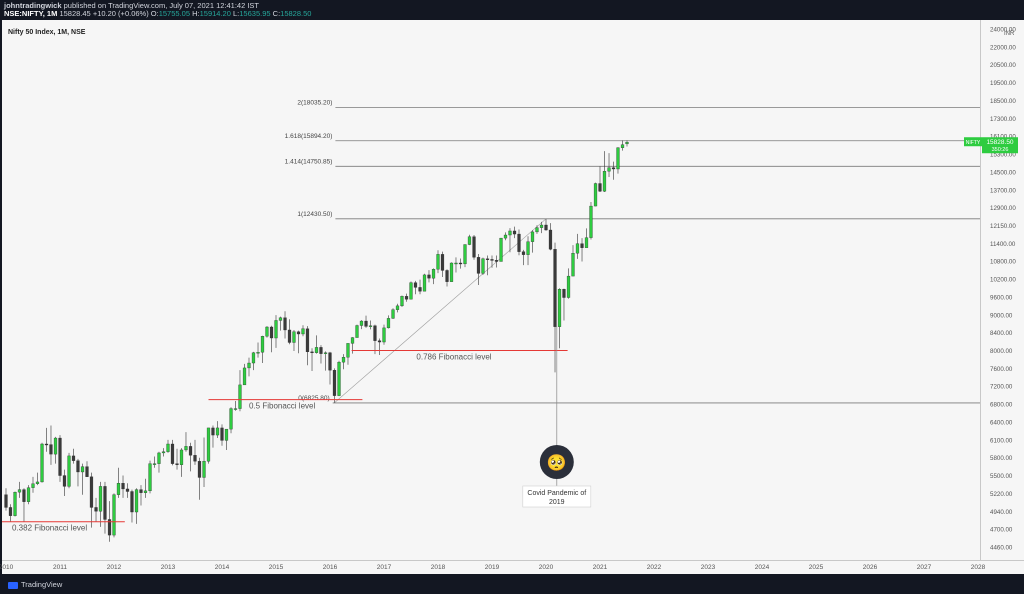 The height and width of the screenshot is (594, 1024). Describe the element at coordinates (870, 567) in the screenshot. I see `time-tick-label: 2026` at that location.